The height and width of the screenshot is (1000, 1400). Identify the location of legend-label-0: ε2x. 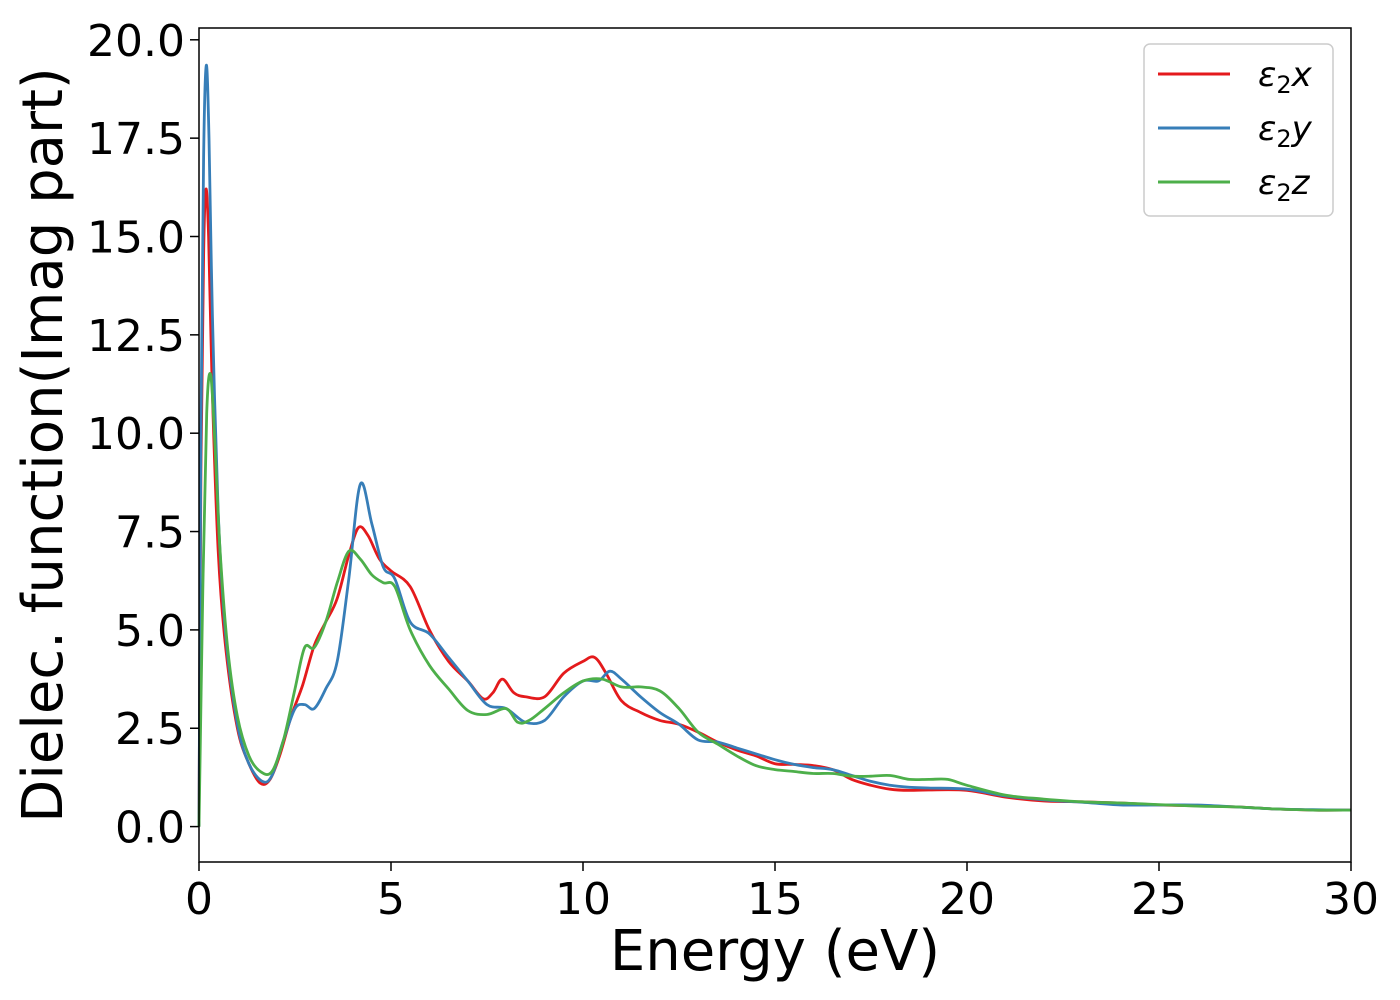
(1285, 77).